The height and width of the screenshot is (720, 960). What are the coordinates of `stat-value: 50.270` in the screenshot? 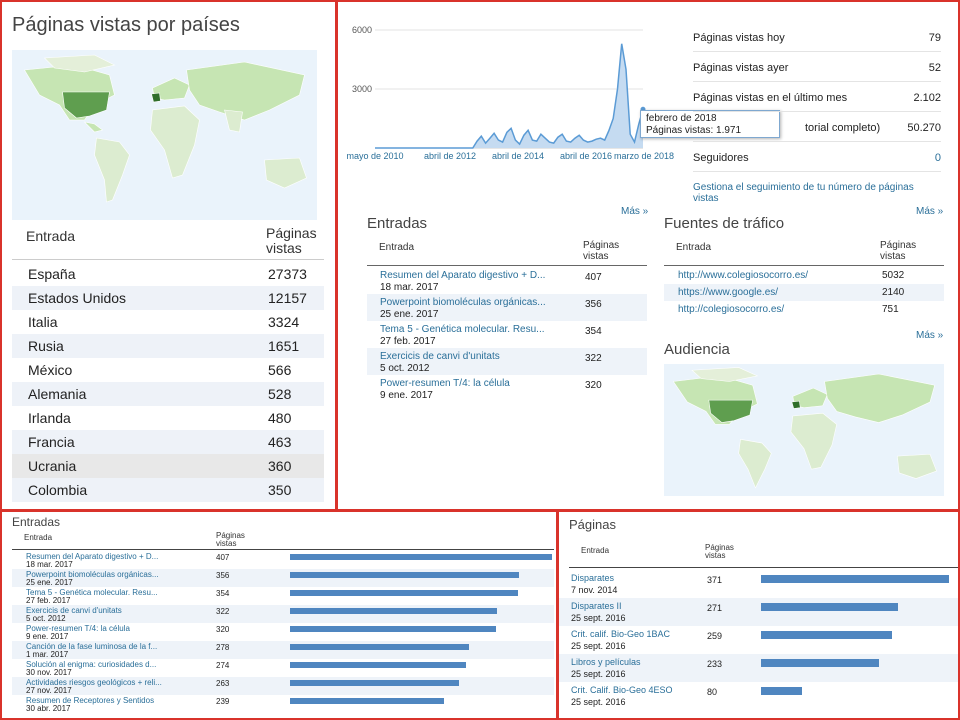 It's located at (924, 128).